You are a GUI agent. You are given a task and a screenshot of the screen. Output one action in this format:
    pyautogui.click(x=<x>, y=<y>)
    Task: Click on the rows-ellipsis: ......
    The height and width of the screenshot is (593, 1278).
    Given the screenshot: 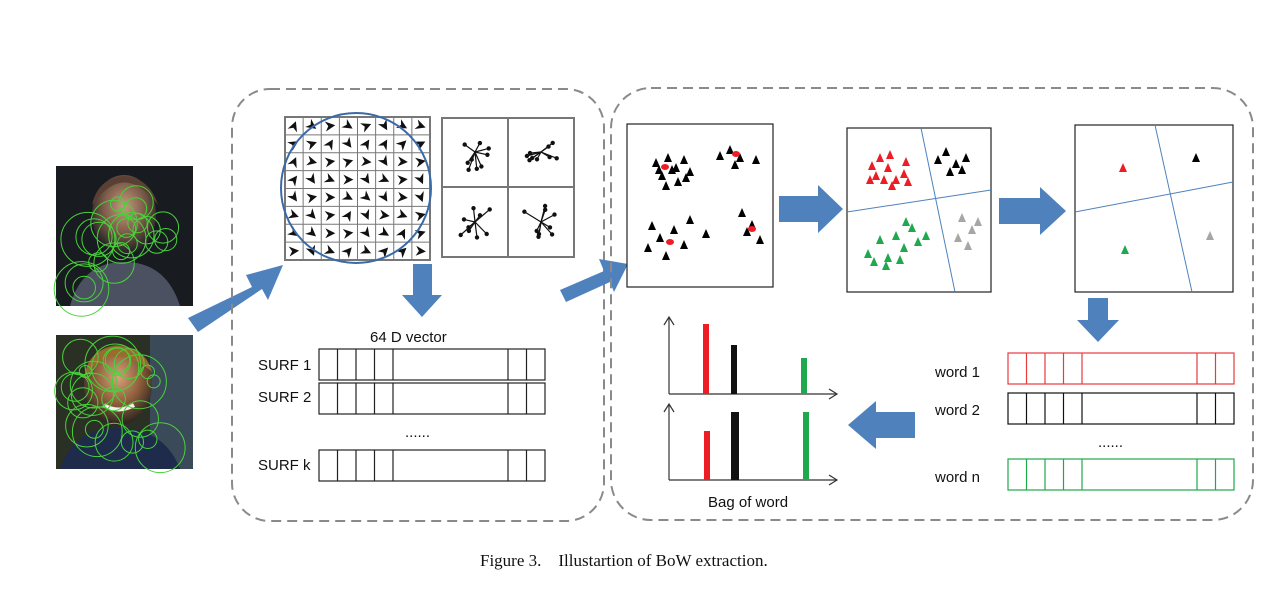 What is the action you would take?
    pyautogui.click(x=417, y=432)
    